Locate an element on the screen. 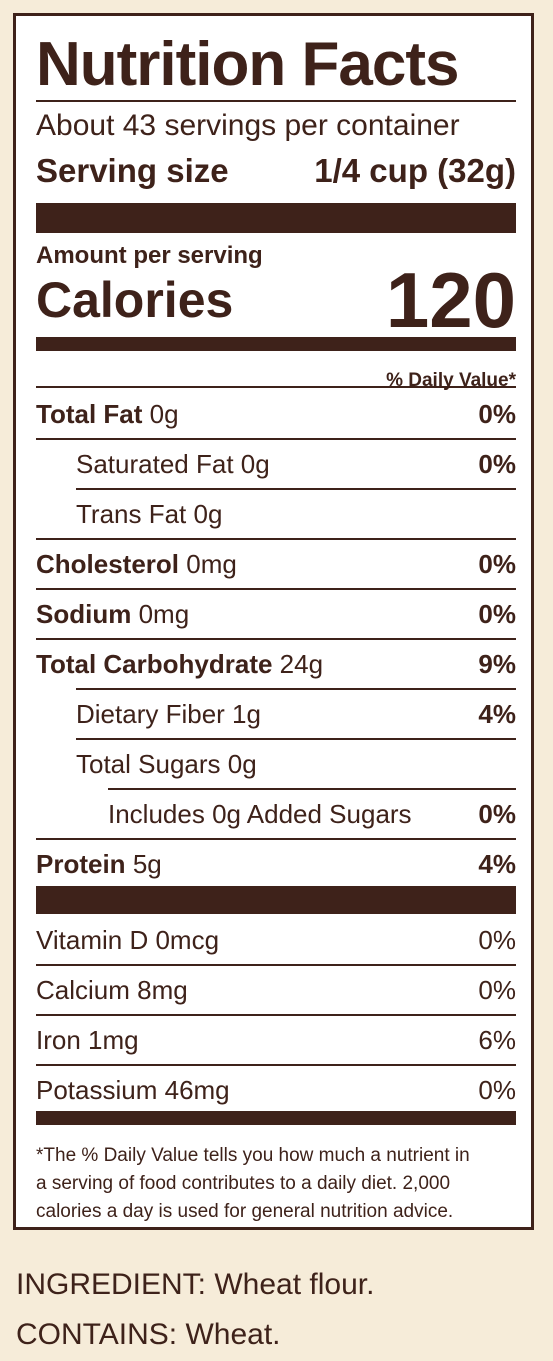 This screenshot has height=1361, width=553. nutrient-row-protein: Protein 5g 4% is located at coordinates (276, 863).